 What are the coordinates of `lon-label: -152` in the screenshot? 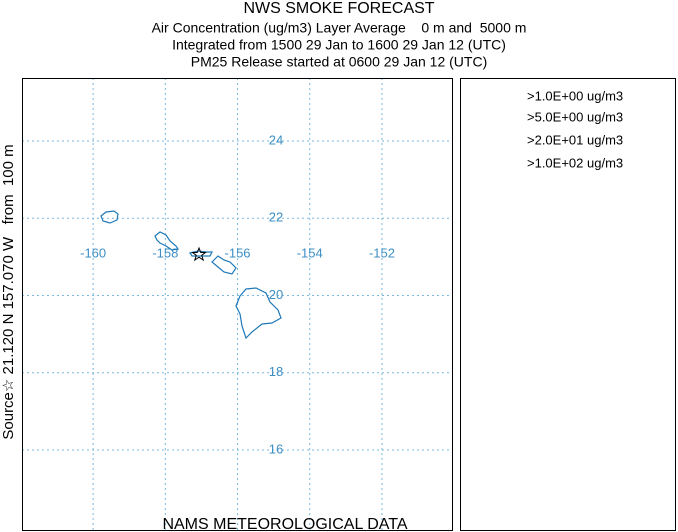 It's located at (382, 252).